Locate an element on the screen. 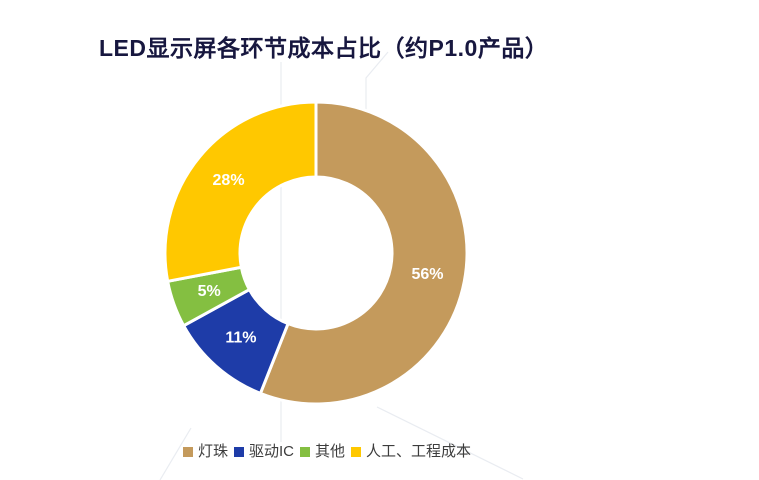 This screenshot has width=759, height=480. slice-data-label: 56% is located at coordinates (427, 274).